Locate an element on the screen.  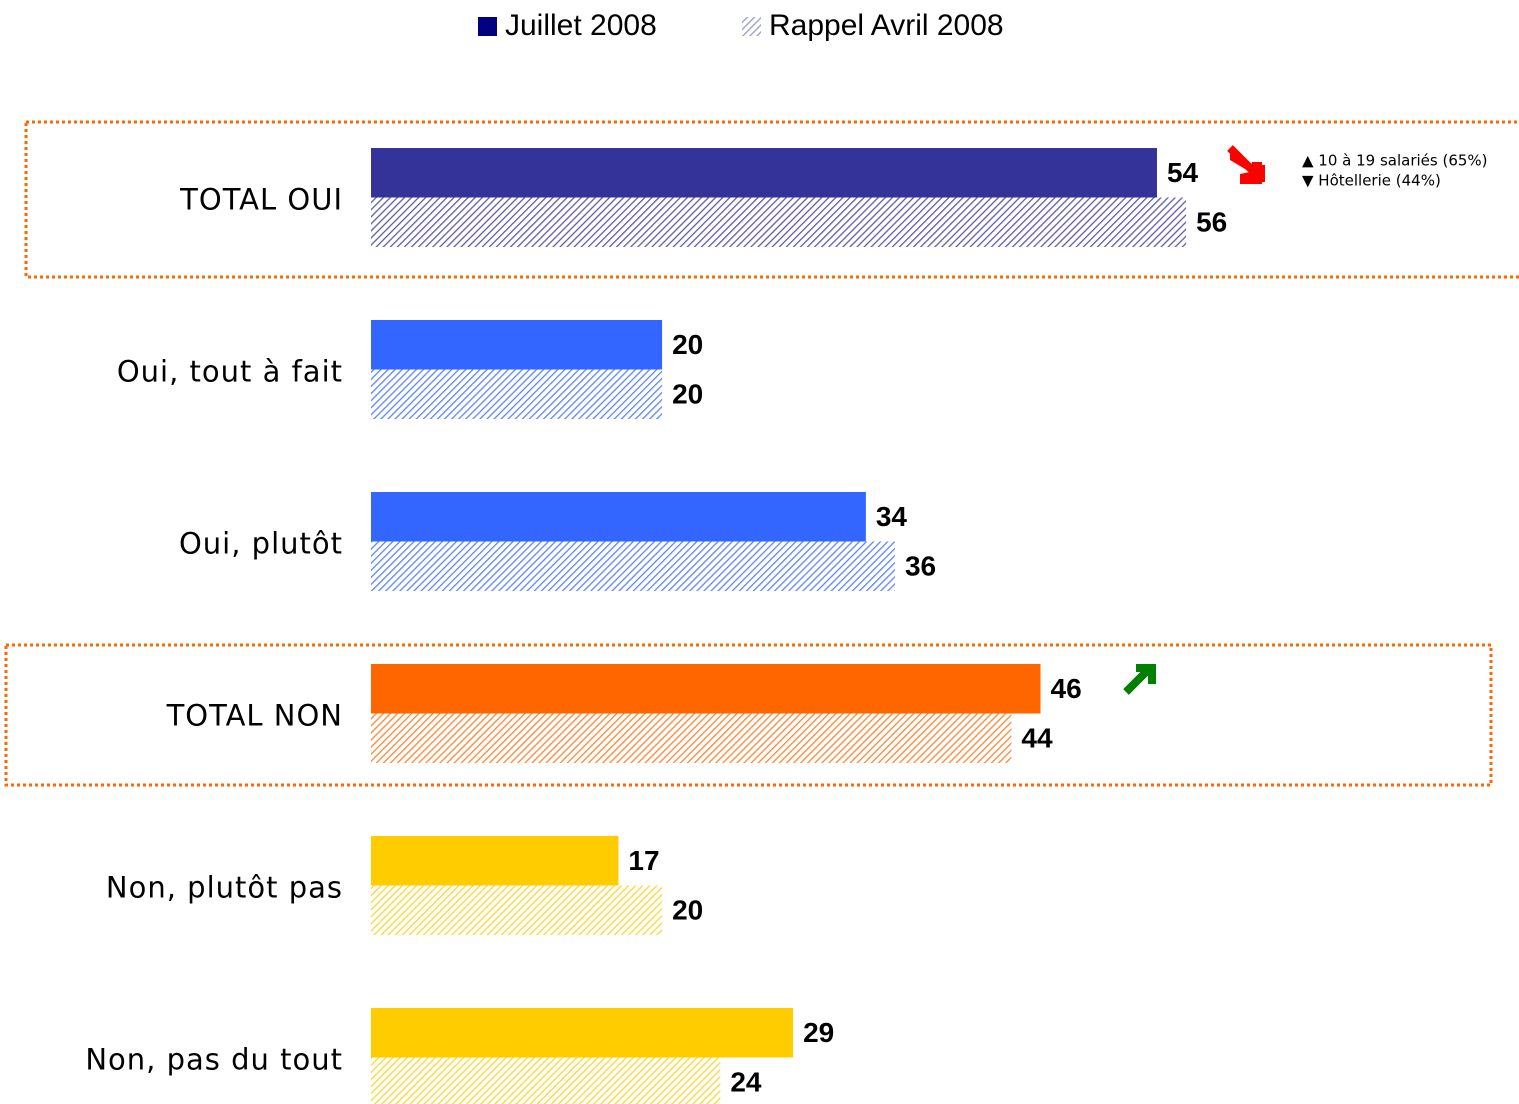
value-label: 24 is located at coordinates (746, 1082).